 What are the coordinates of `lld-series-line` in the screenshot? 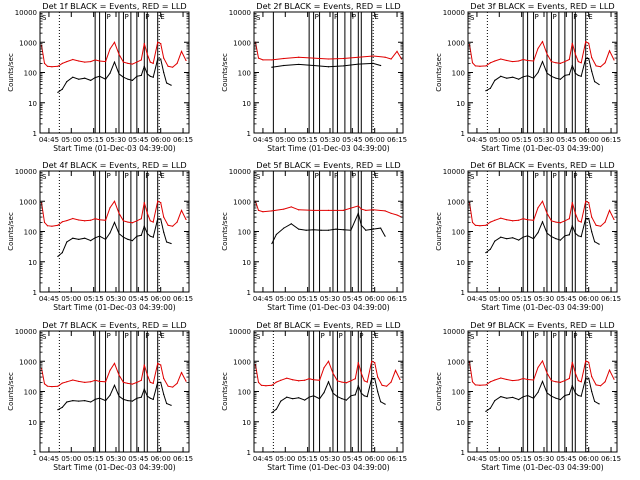 It's located at (328, 209).